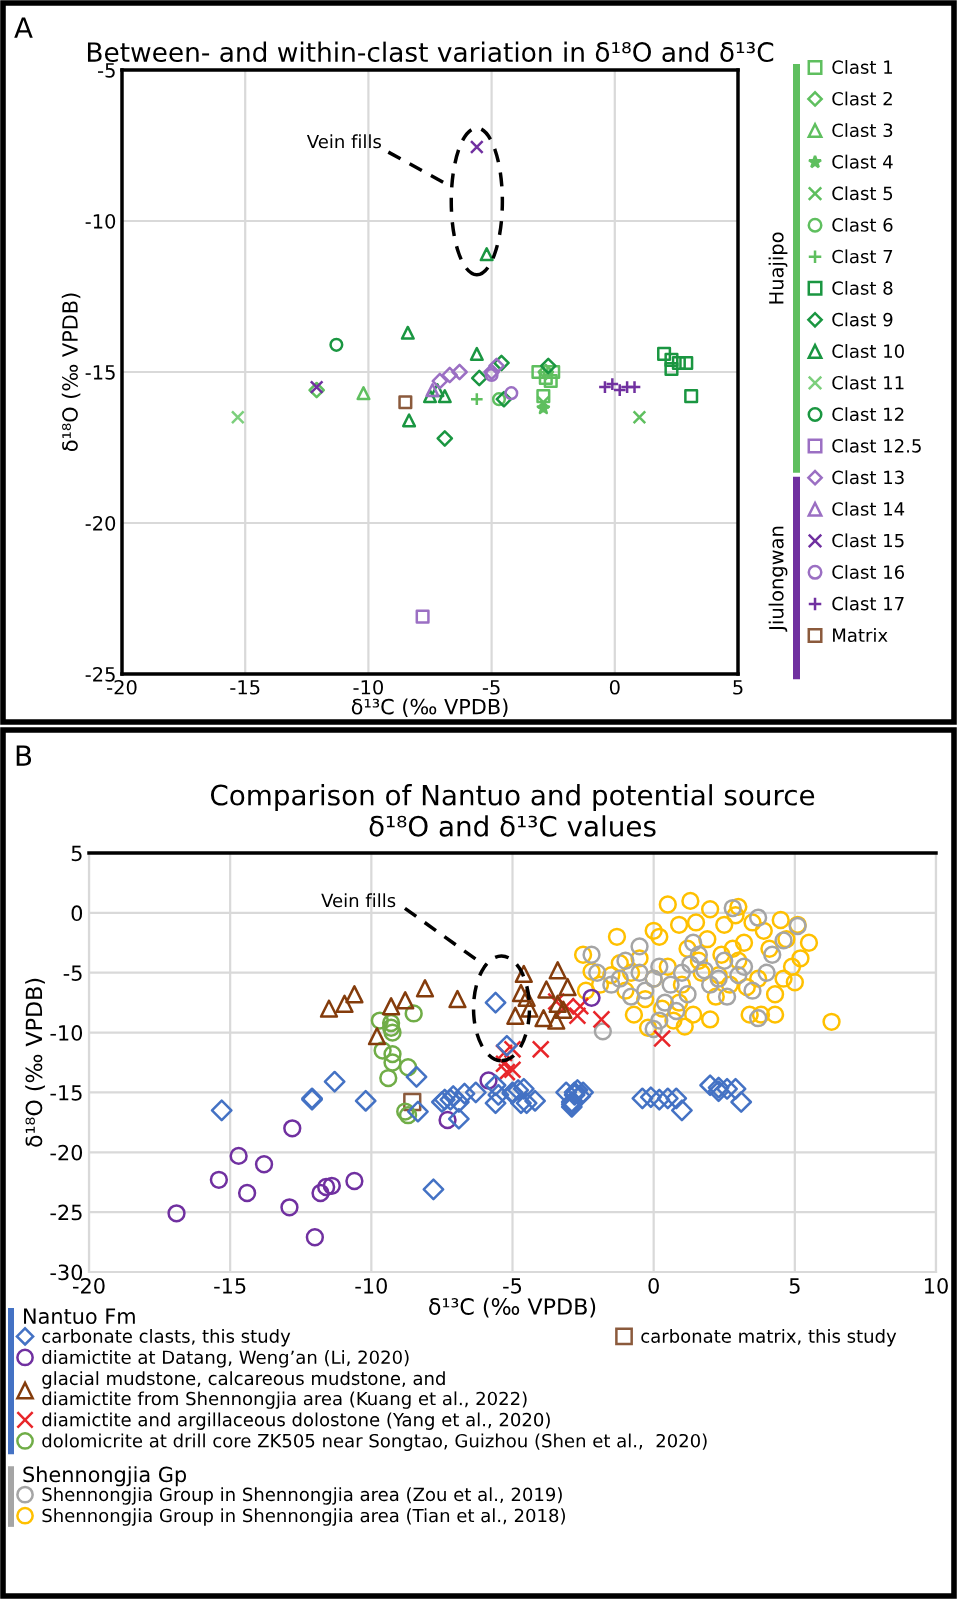  Describe the element at coordinates (225, 1359) in the screenshot. I see `legend-label: diamictite at Datang, Weng’an (Li, 2020)` at that location.